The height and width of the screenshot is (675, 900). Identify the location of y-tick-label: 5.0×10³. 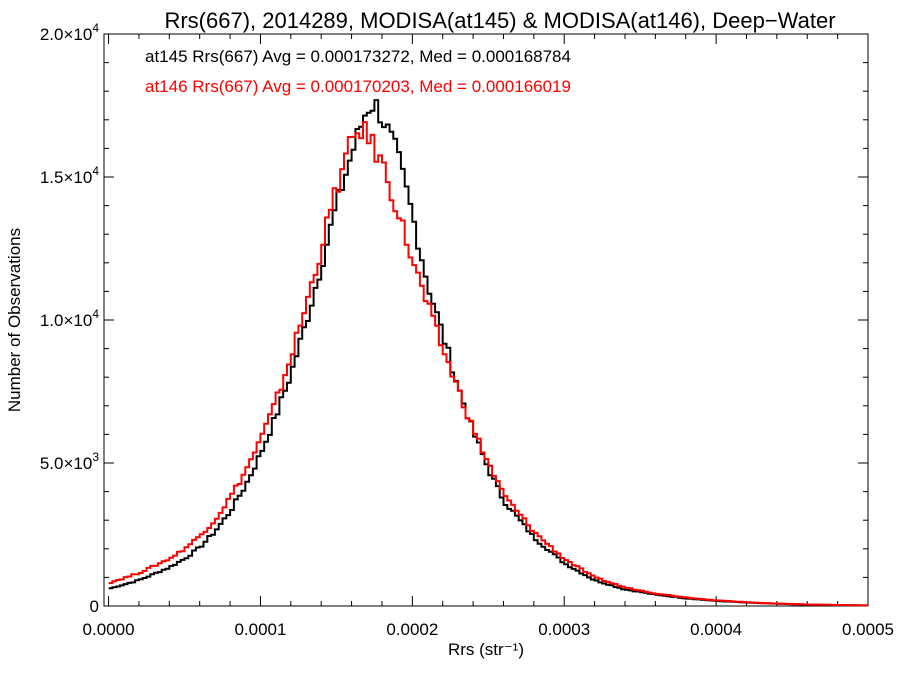
(69, 461).